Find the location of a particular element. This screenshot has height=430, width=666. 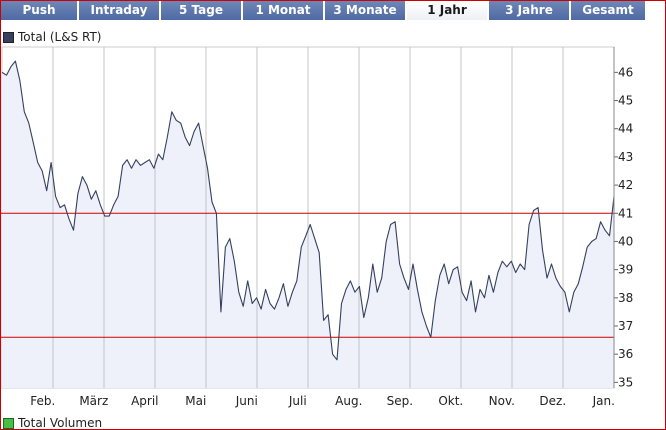

tab-3-monate: 3 Monate is located at coordinates (365, 10).